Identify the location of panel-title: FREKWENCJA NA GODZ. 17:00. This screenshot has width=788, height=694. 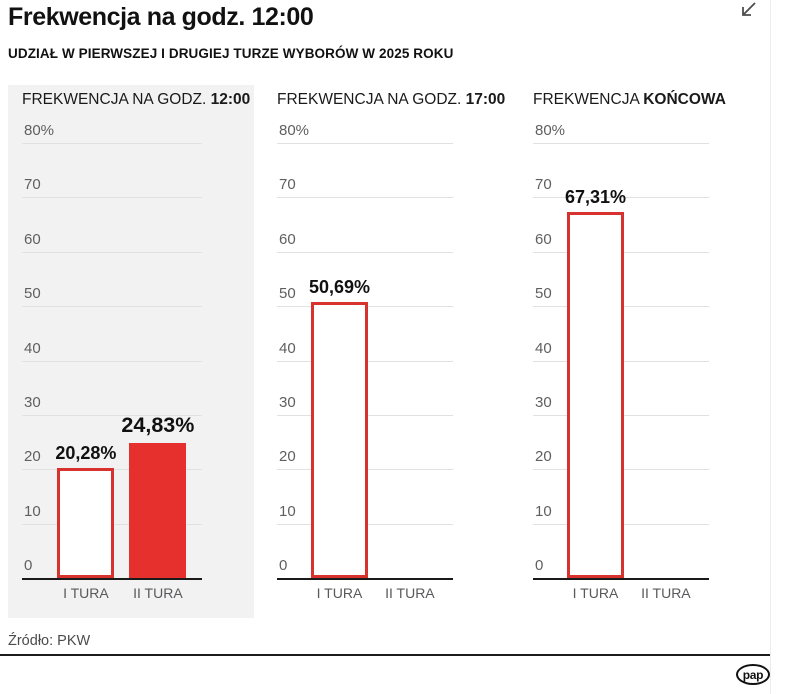
(391, 100).